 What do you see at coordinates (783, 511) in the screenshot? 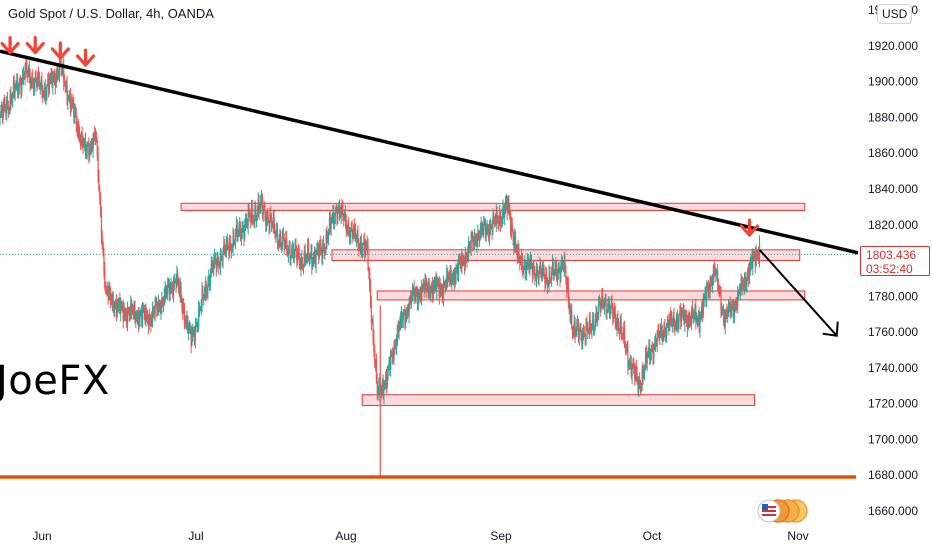
I see `flag-icon` at bounding box center [783, 511].